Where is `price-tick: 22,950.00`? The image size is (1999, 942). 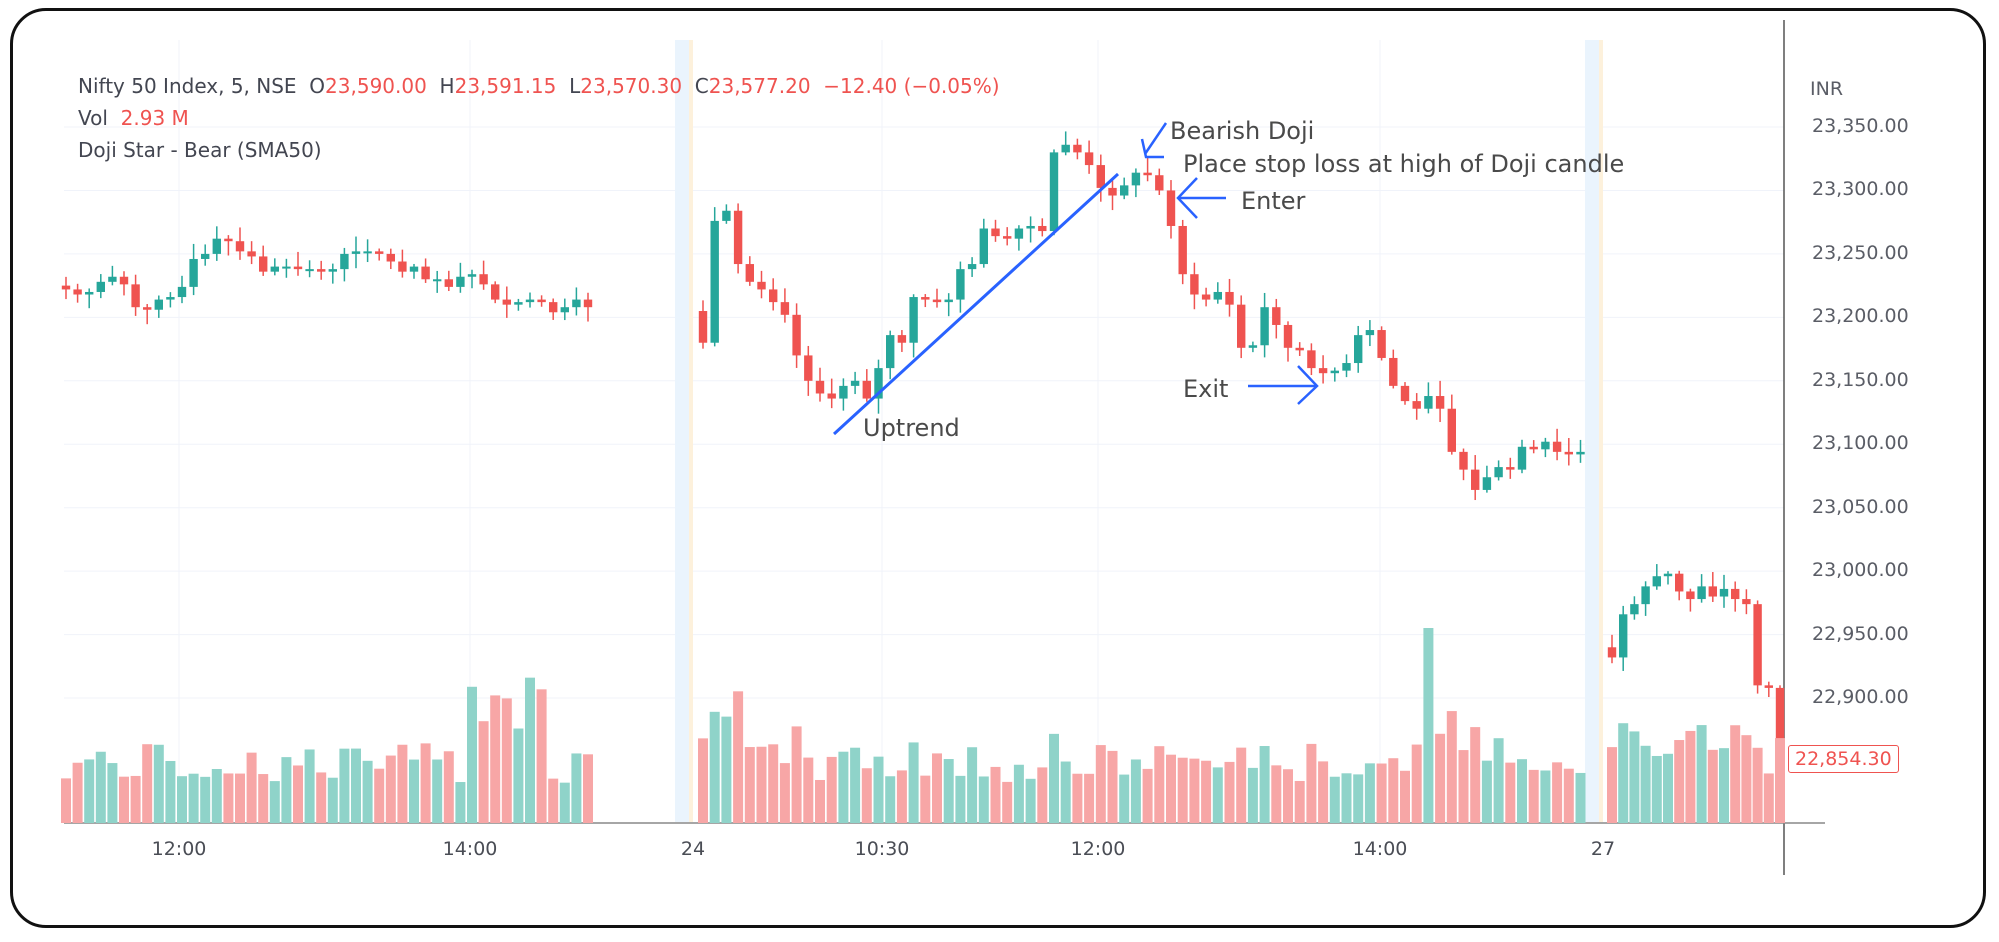 price-tick: 22,950.00 is located at coordinates (1860, 633).